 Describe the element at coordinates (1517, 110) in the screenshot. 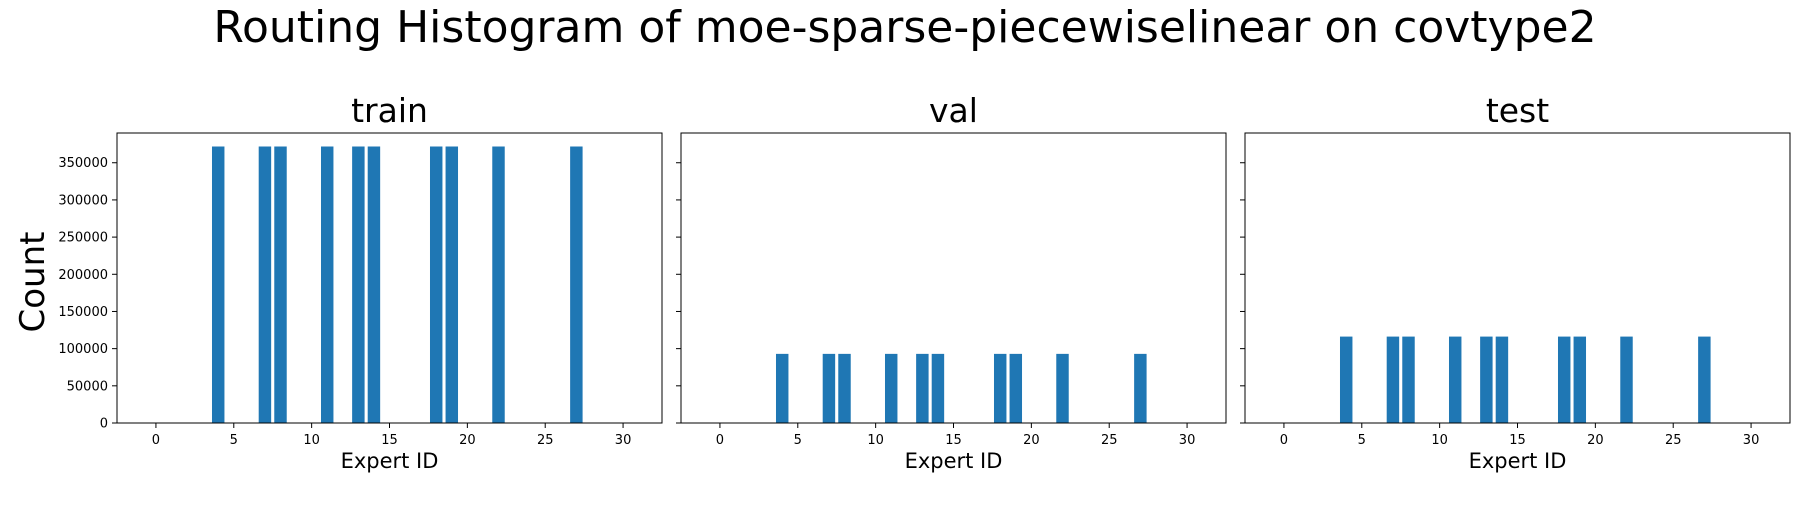

I see `subplot-title: test` at that location.